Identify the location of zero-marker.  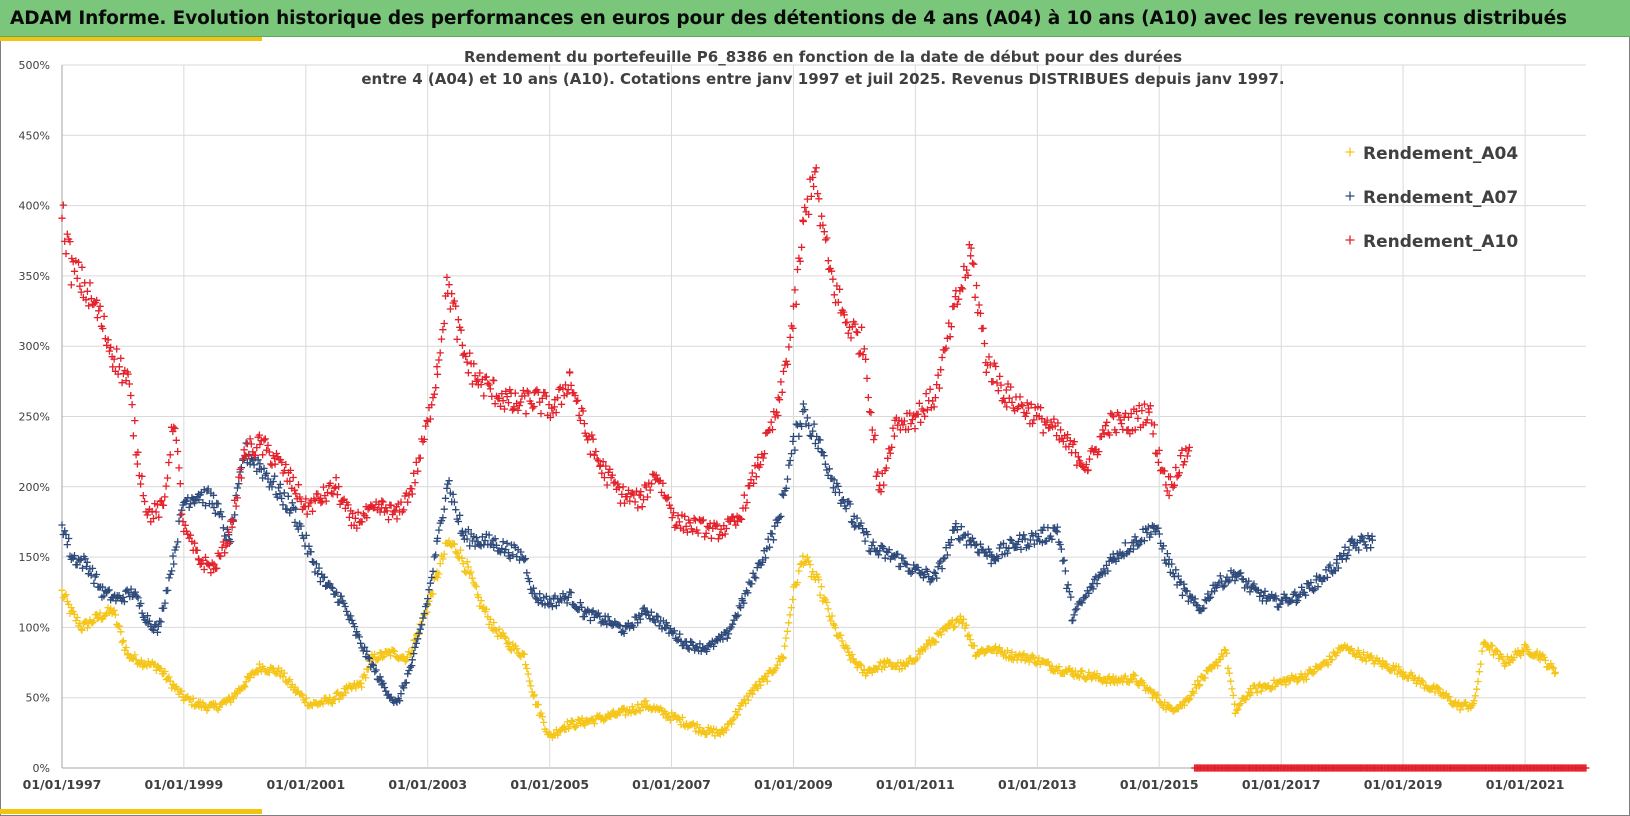
(1586, 768).